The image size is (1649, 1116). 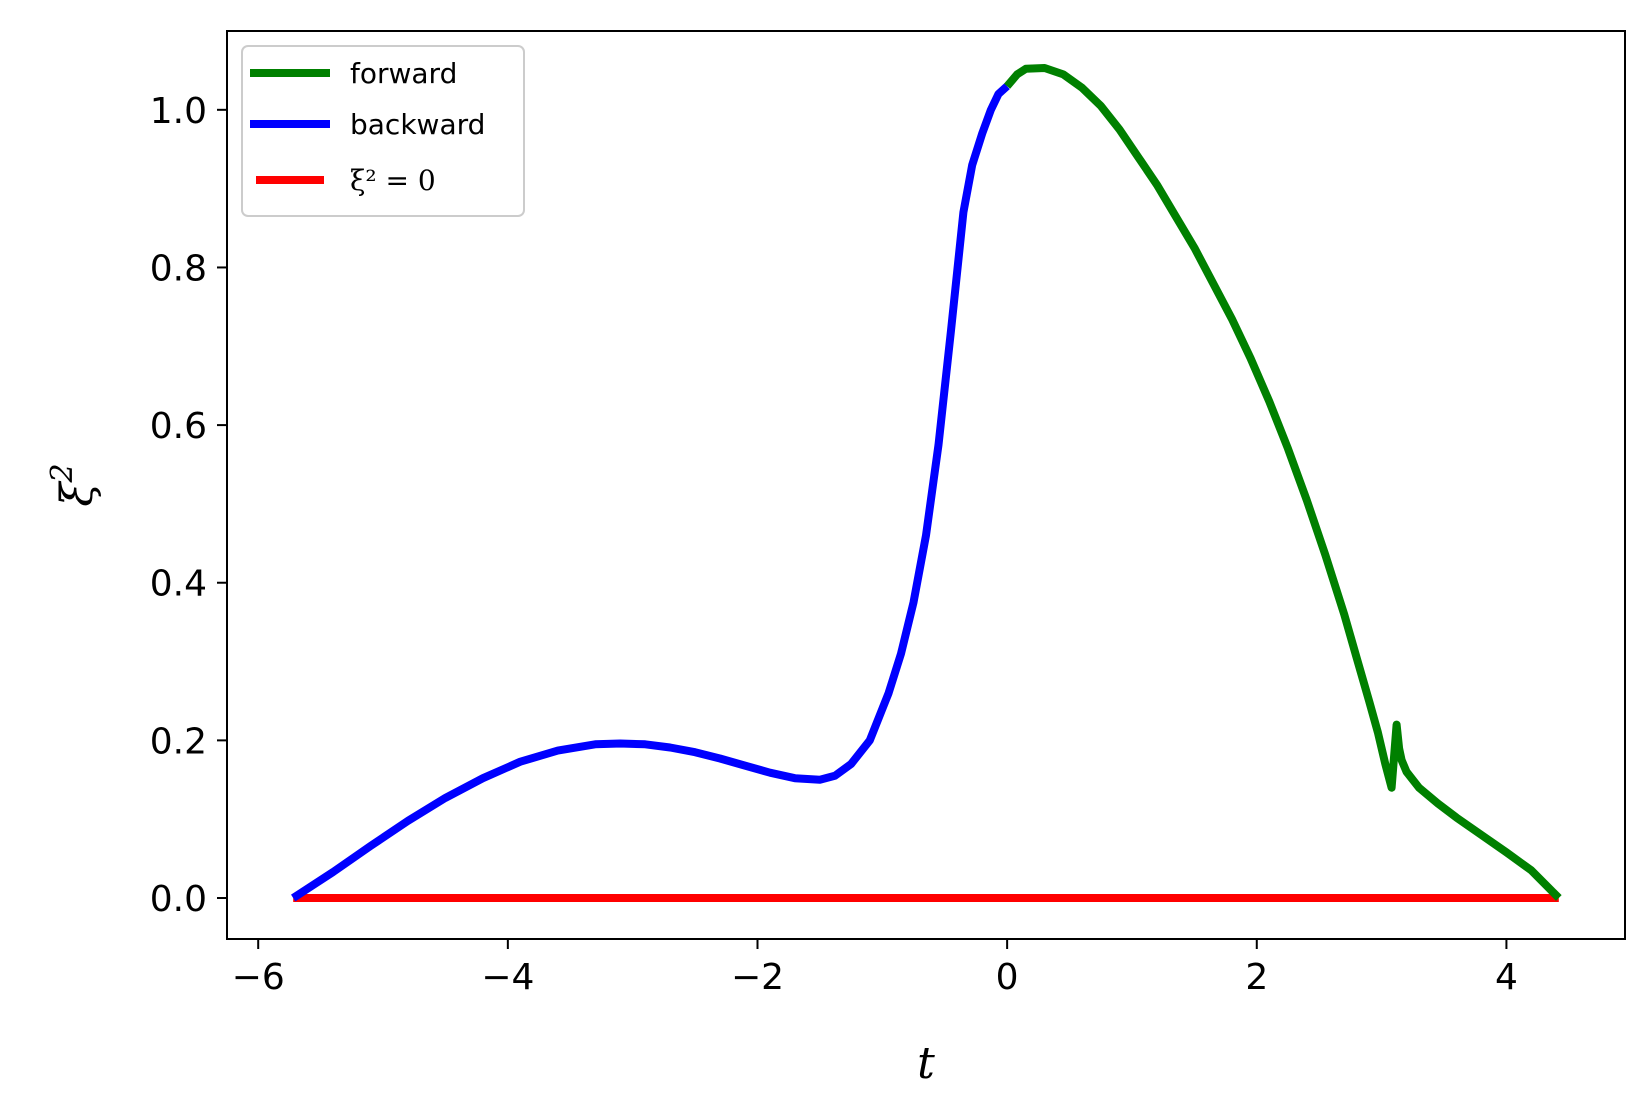 What do you see at coordinates (178, 111) in the screenshot?
I see `y-tick-label: 1.0` at bounding box center [178, 111].